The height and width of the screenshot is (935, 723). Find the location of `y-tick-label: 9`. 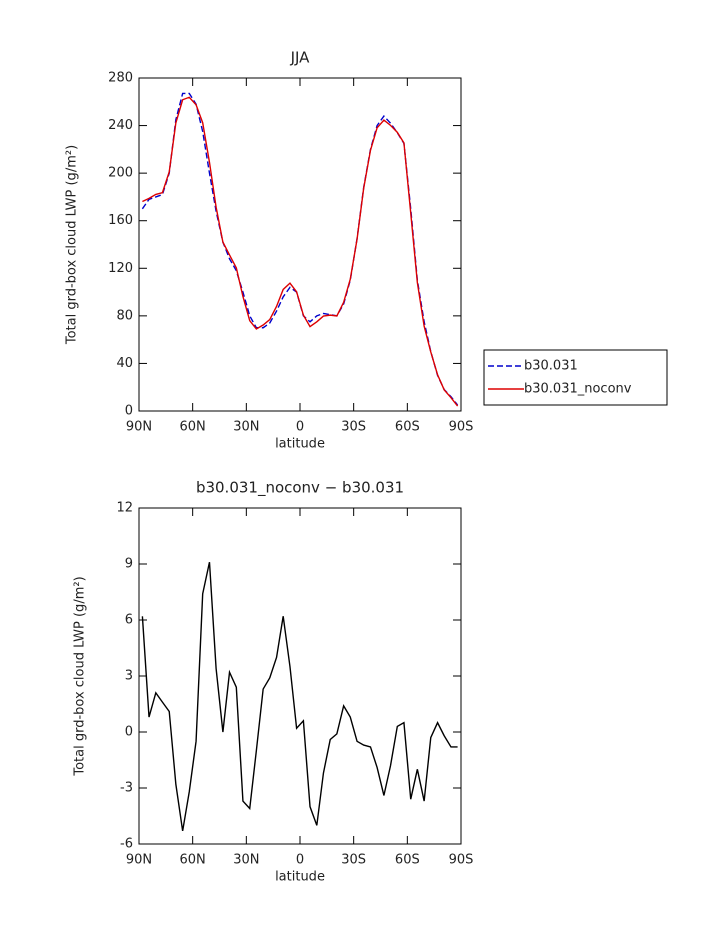

y-tick-label: 9 is located at coordinates (129, 564).